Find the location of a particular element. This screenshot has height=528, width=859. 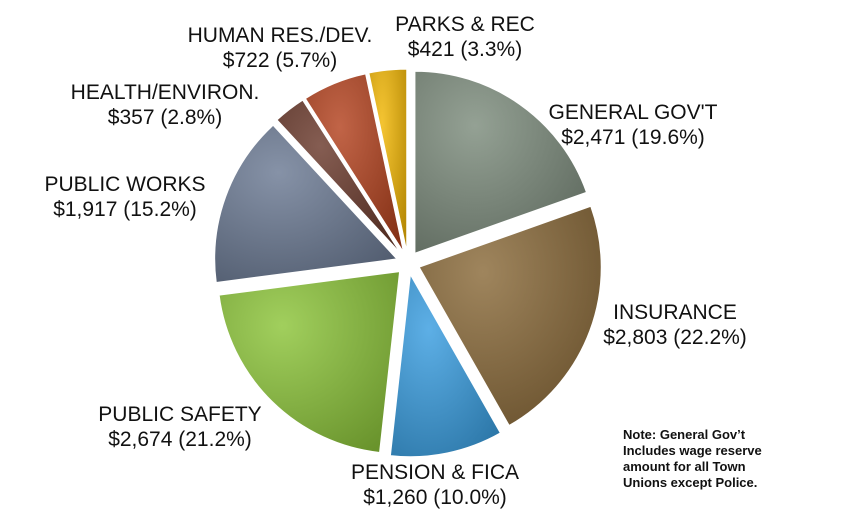

slice-name: PUBLIC SAFETY is located at coordinates (180, 414).